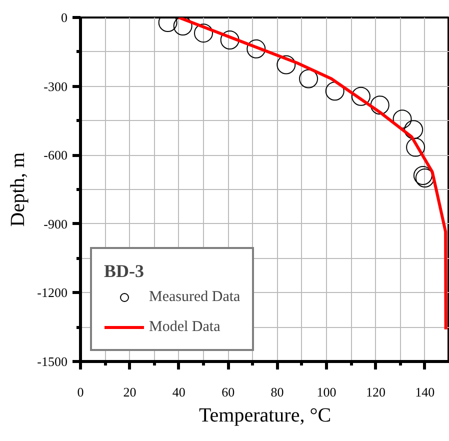  What do you see at coordinates (124, 271) in the screenshot?
I see `legend-title: BD-3` at bounding box center [124, 271].